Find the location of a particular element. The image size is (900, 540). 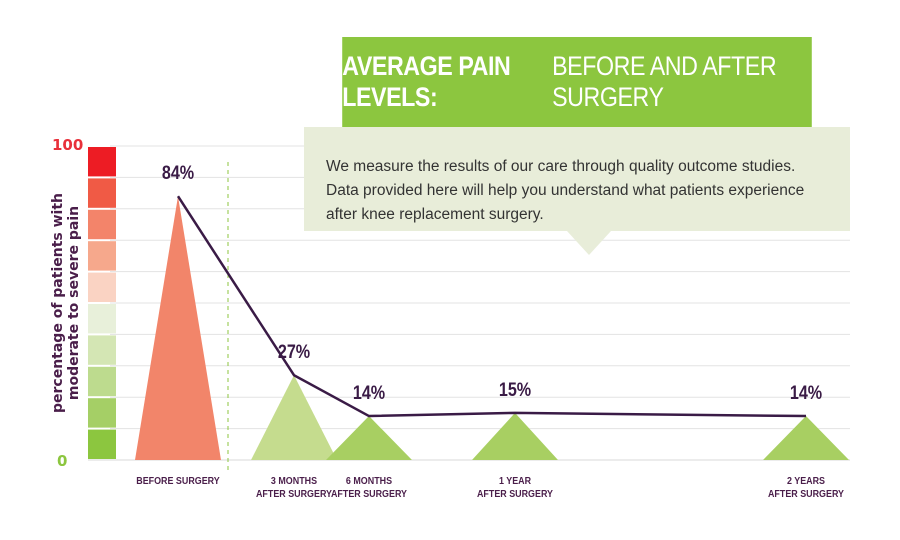

title-bold: AVERAGE PAIN LEVELS: is located at coordinates (426, 81).